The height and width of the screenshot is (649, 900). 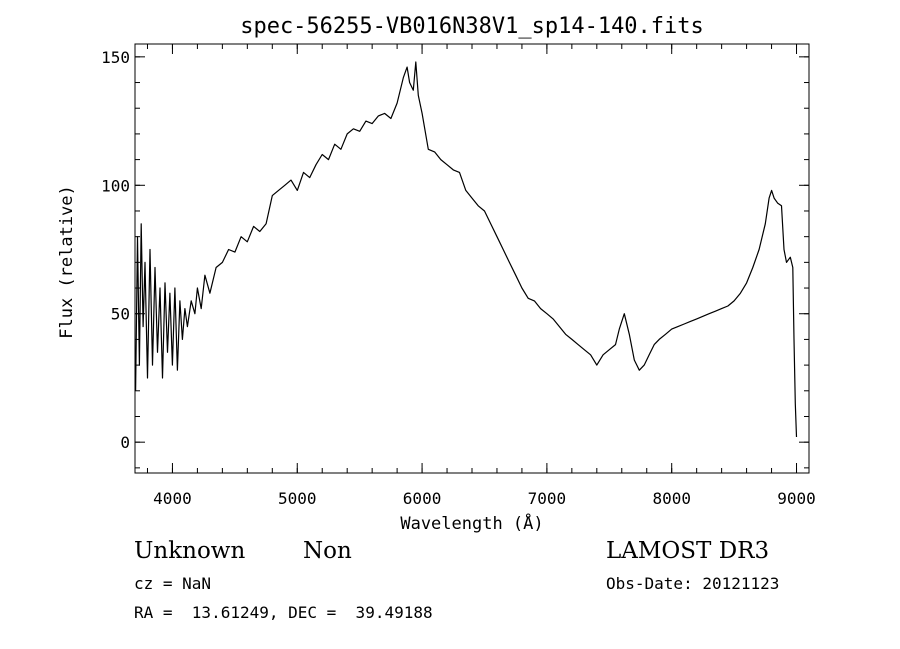 What do you see at coordinates (671, 498) in the screenshot?
I see `x-tick-label: 8000` at bounding box center [671, 498].